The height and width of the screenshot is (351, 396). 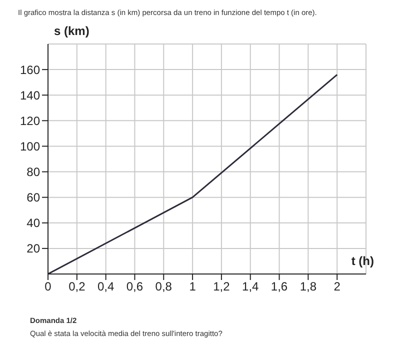 What do you see at coordinates (33, 172) in the screenshot?
I see `y-tick-label: 80` at bounding box center [33, 172].